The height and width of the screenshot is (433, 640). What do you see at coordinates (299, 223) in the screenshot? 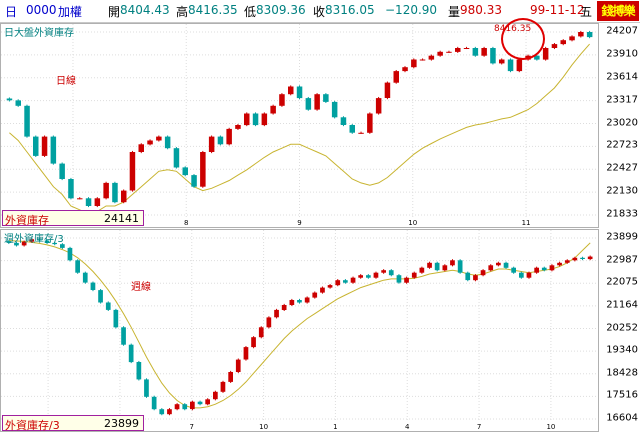
I see `daily-x-tick-label: 9` at bounding box center [299, 223].